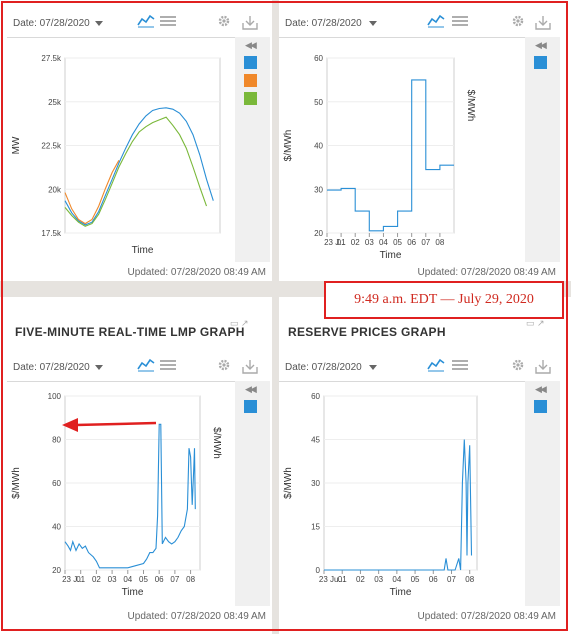 The height and width of the screenshot is (634, 571). What do you see at coordinates (55, 189) in the screenshot?
I see `y-tick-label: 20k` at bounding box center [55, 189].